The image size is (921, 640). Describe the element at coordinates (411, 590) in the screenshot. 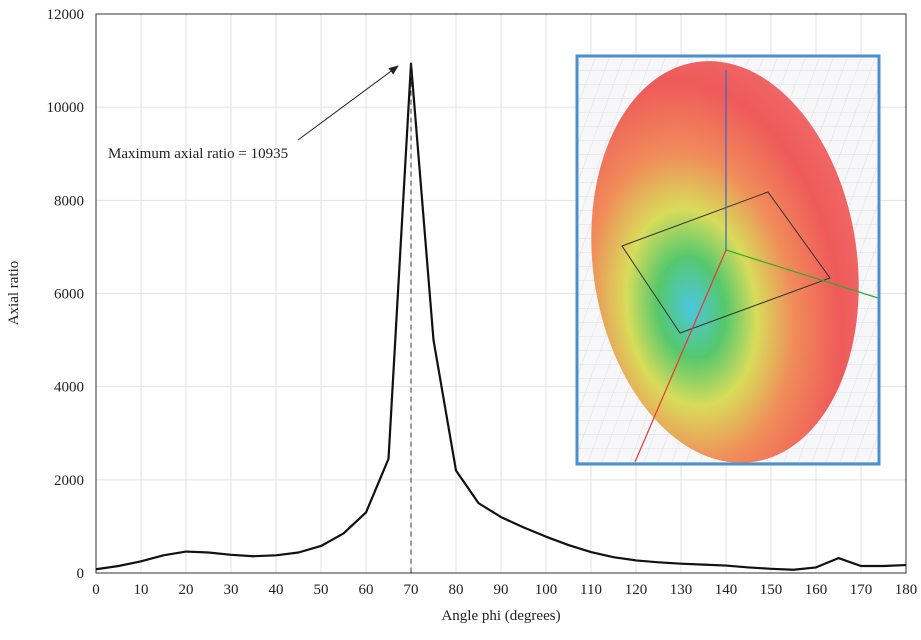

I see `x-tick-label: 70` at that location.